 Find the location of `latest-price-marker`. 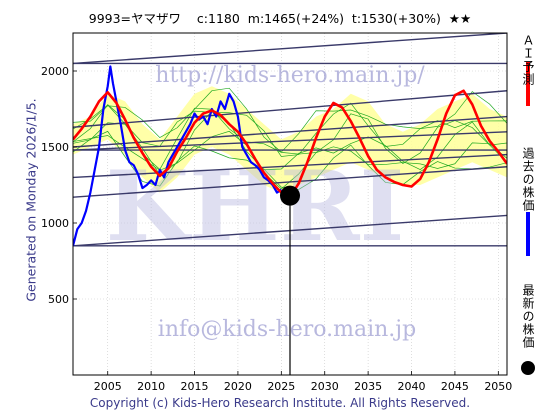

latest-price-marker is located at coordinates (290, 195).